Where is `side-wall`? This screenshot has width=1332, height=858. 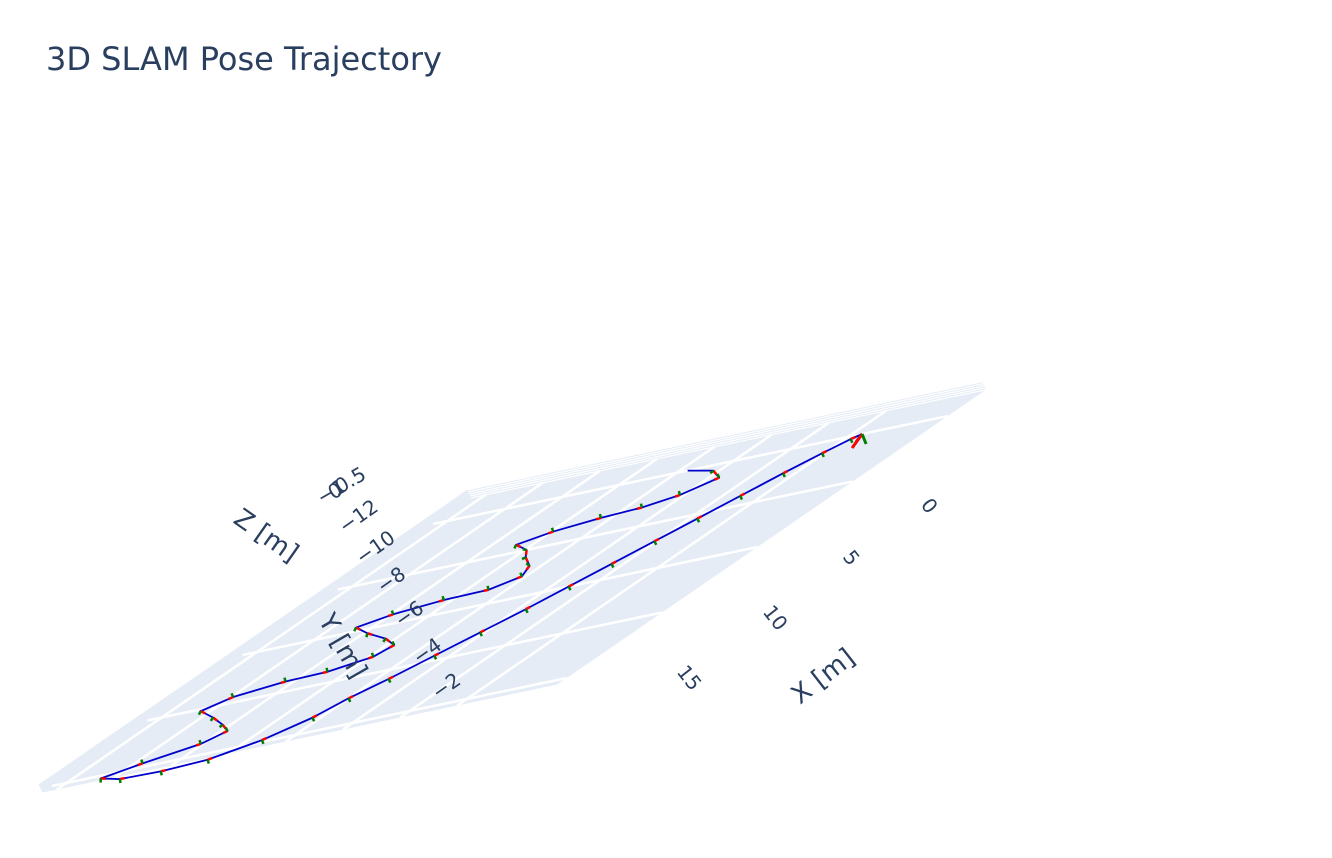 side-wall is located at coordinates (255, 641).